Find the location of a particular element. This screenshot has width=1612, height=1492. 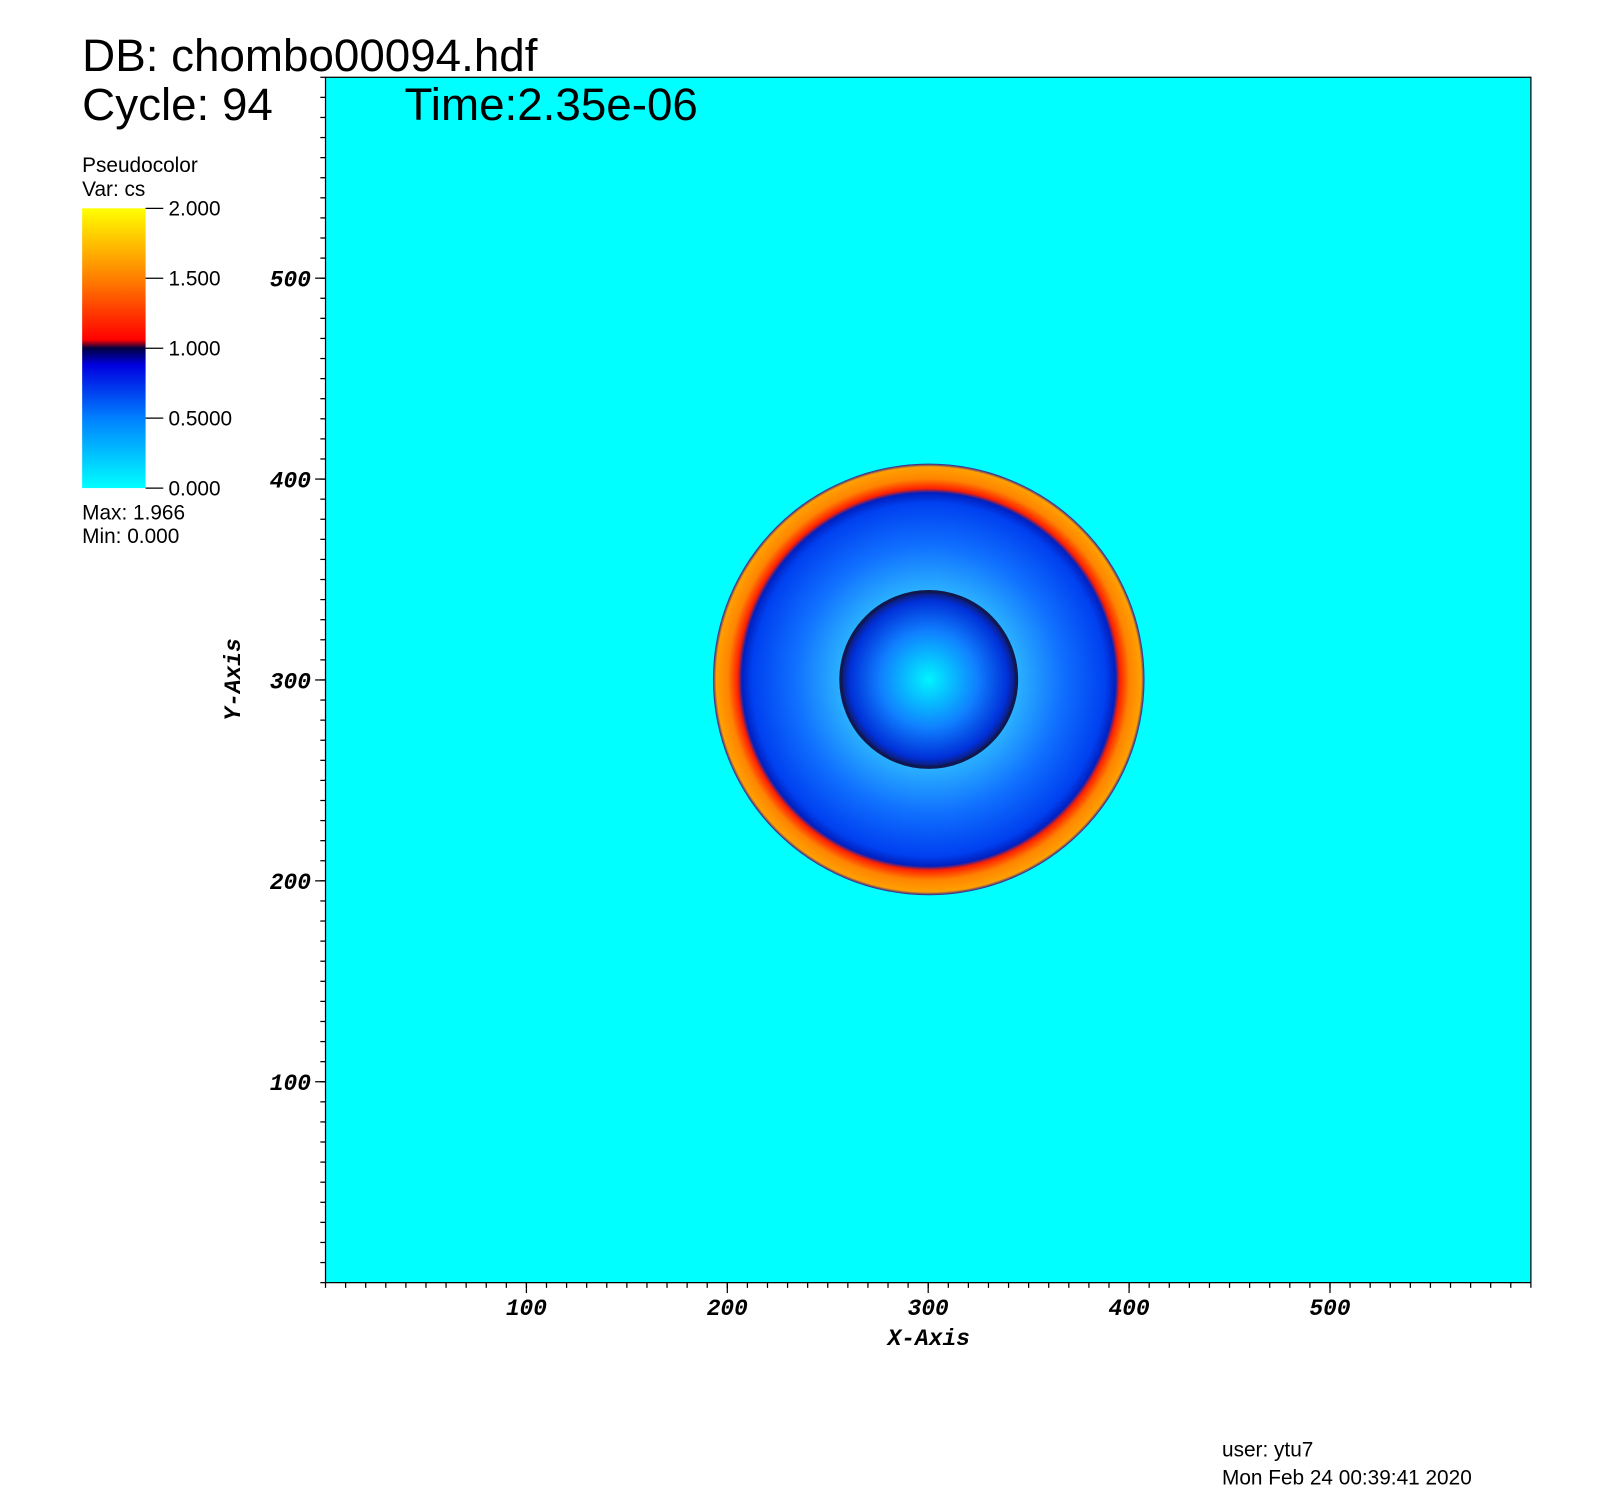

y-tick-label: 500 is located at coordinates (290, 280).